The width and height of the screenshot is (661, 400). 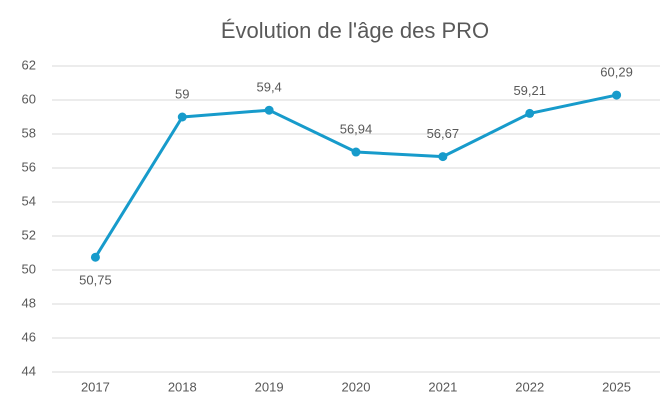 I want to click on x-tick-label: 2017, so click(x=95, y=386).